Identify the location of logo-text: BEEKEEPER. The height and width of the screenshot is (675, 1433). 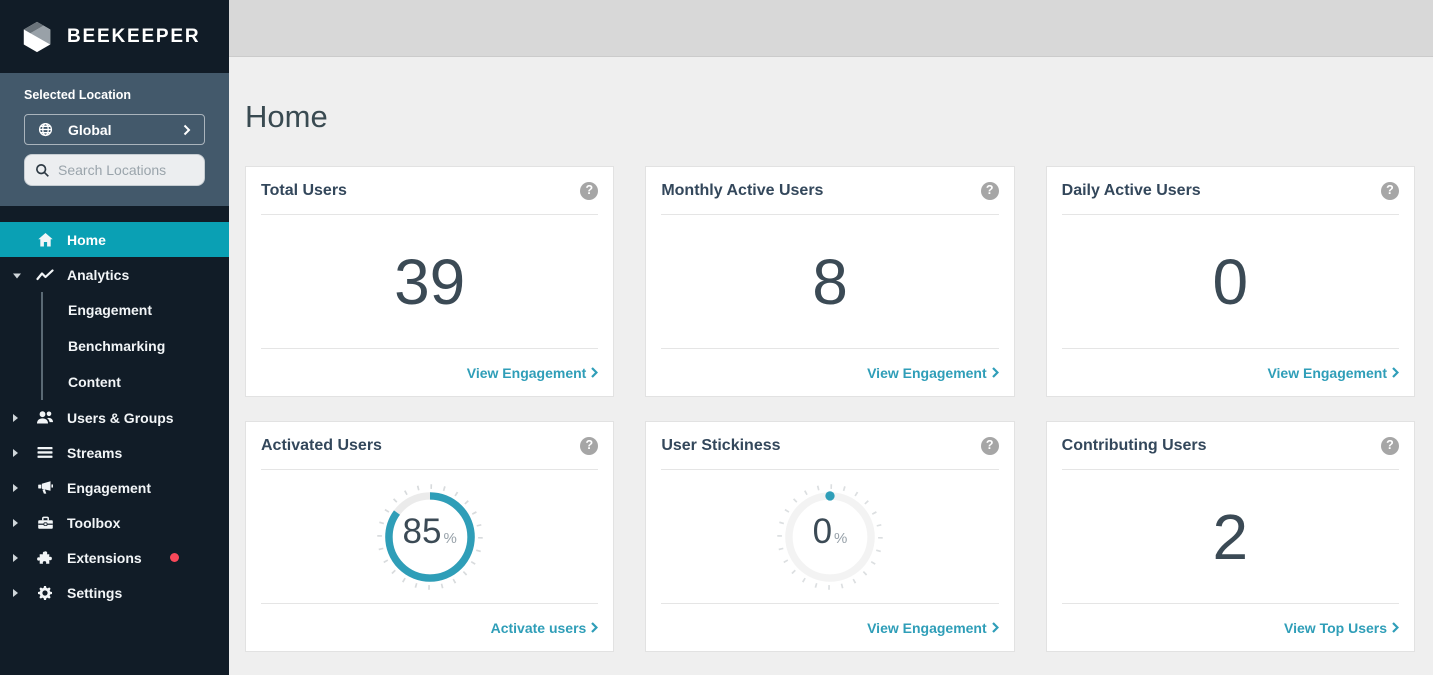
(134, 36).